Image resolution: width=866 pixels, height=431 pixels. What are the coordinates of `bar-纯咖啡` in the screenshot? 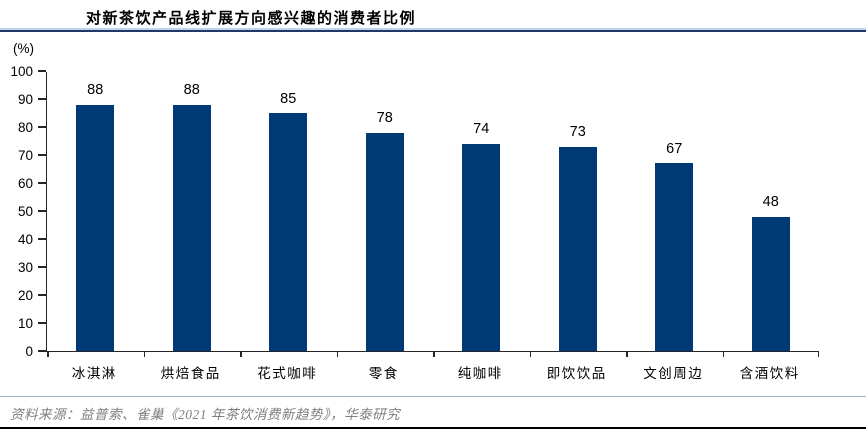 It's located at (481, 247).